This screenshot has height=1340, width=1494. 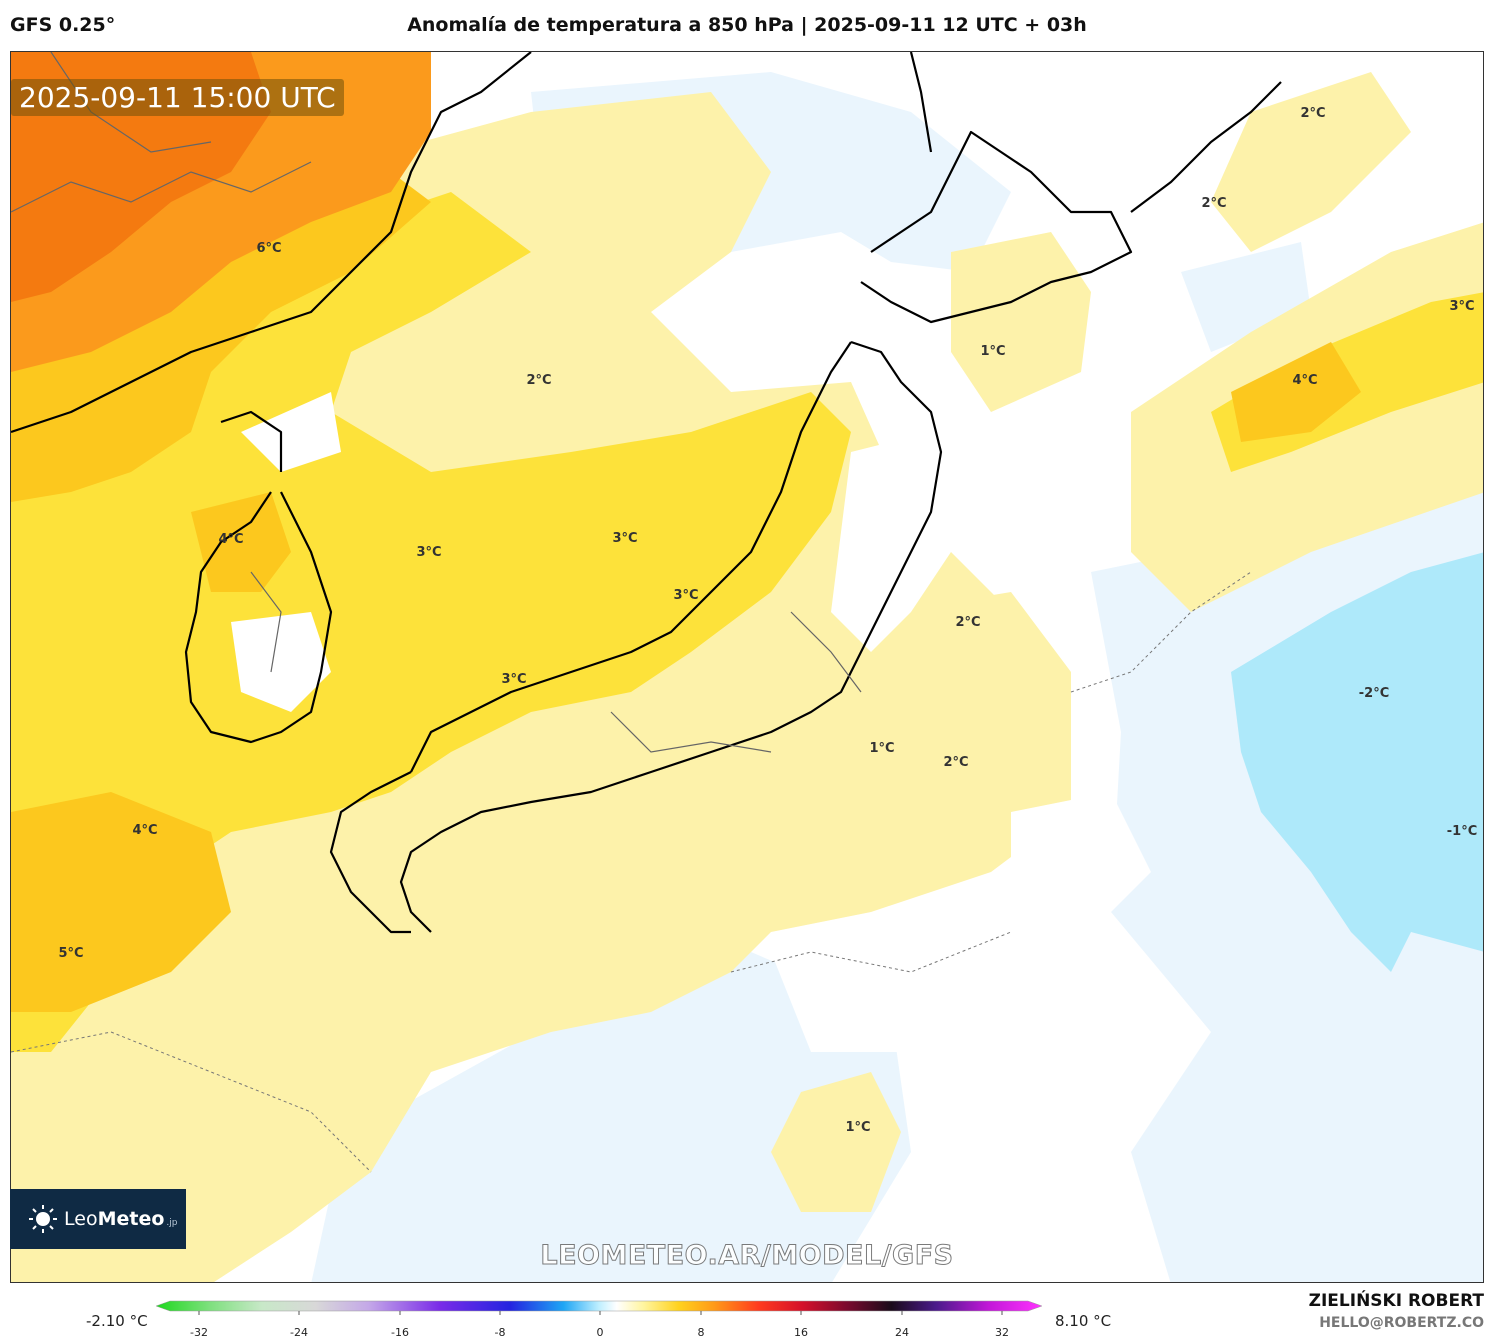 I want to click on warm-light-pacific, so click(x=981, y=702).